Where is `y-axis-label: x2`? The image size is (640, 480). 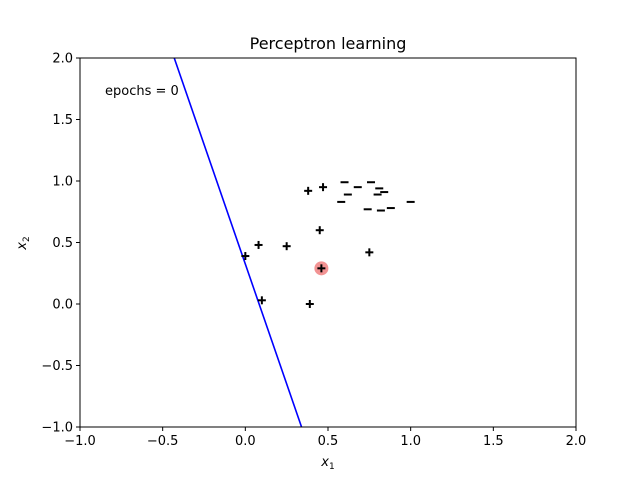 y-axis-label: x2 is located at coordinates (23, 243).